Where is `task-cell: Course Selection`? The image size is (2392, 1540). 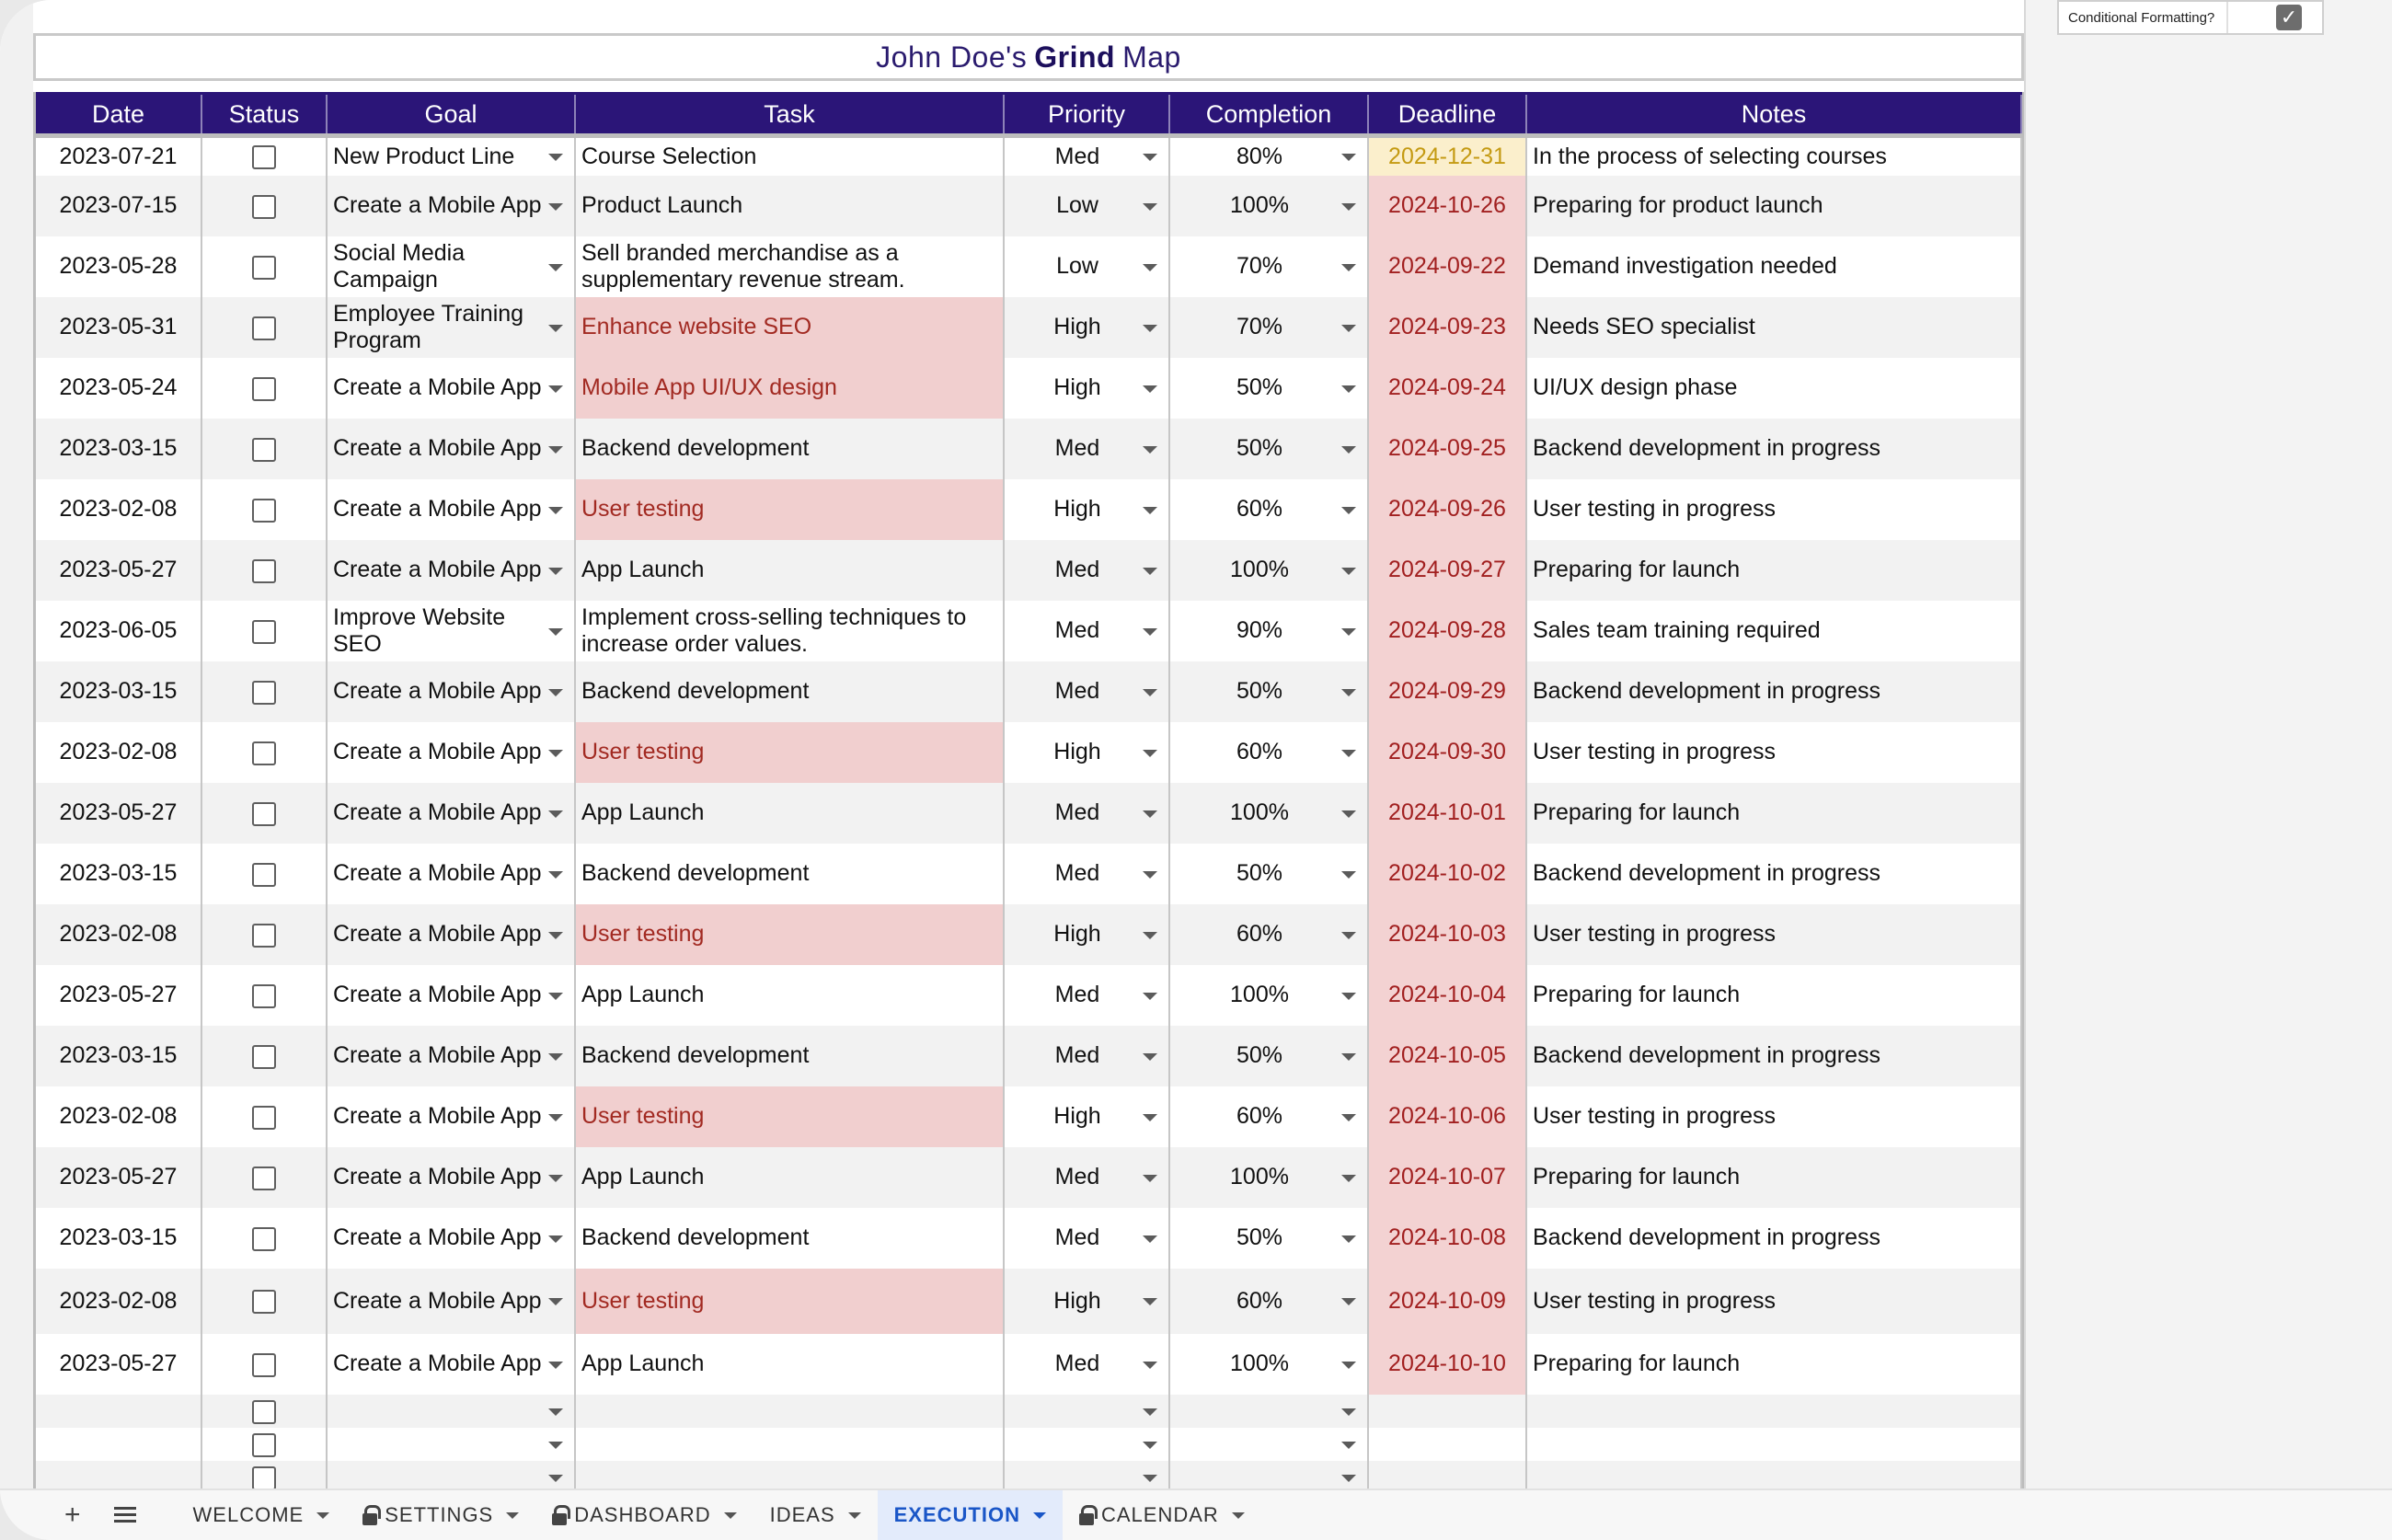 task-cell: Course Selection is located at coordinates (790, 155).